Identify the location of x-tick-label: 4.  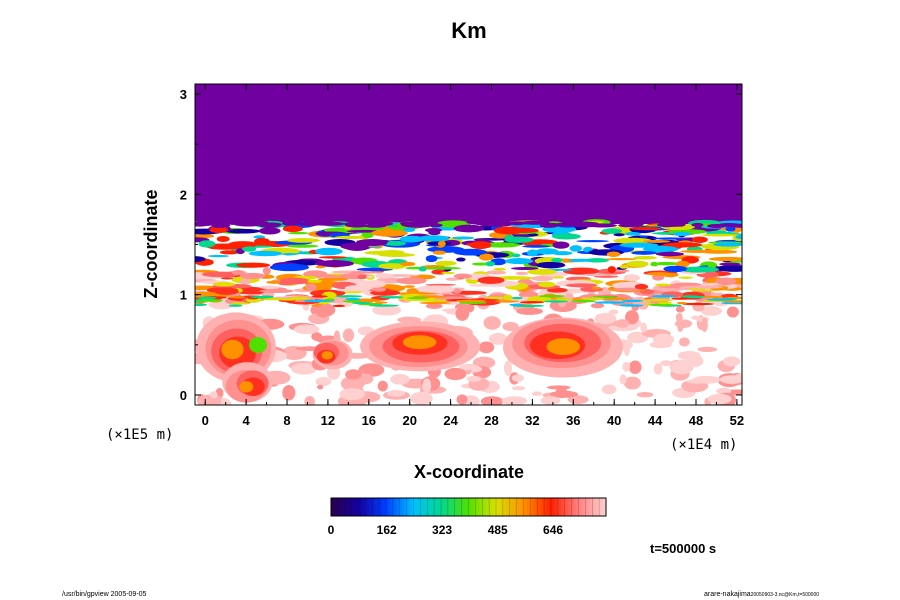
(247, 420).